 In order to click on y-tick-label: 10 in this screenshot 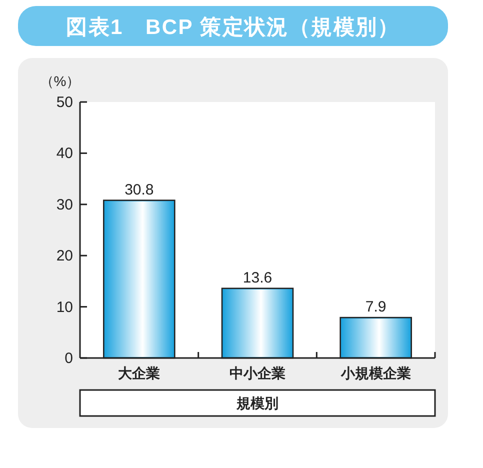, I will do `click(64, 307)`.